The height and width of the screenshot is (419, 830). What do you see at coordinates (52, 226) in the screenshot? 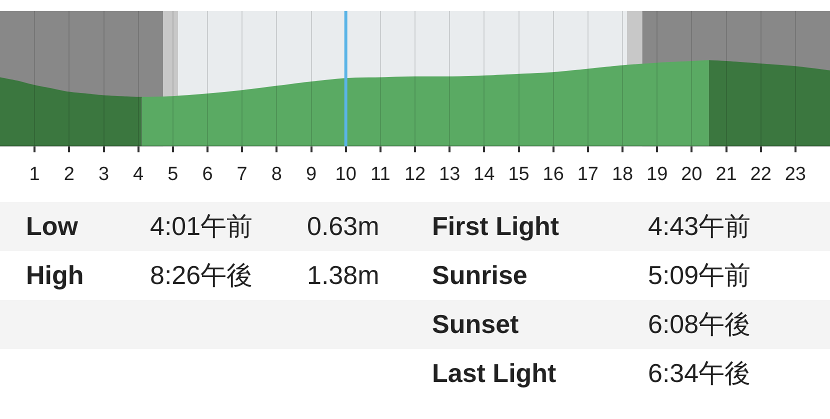
I see `text: Low` at bounding box center [52, 226].